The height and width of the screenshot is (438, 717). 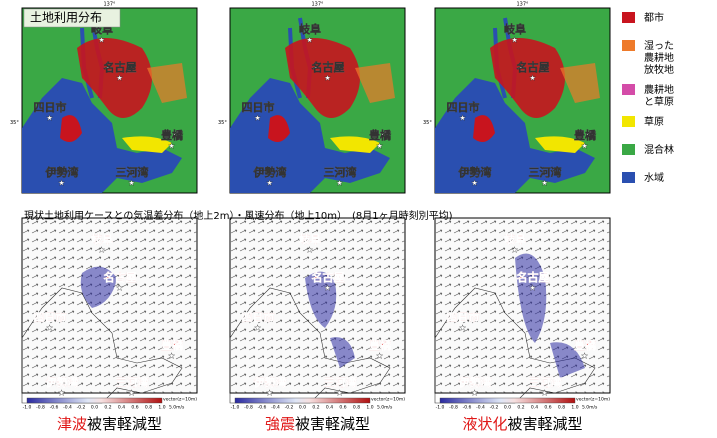 I want to click on colorbar-tick: 0.8, so click(x=148, y=408).